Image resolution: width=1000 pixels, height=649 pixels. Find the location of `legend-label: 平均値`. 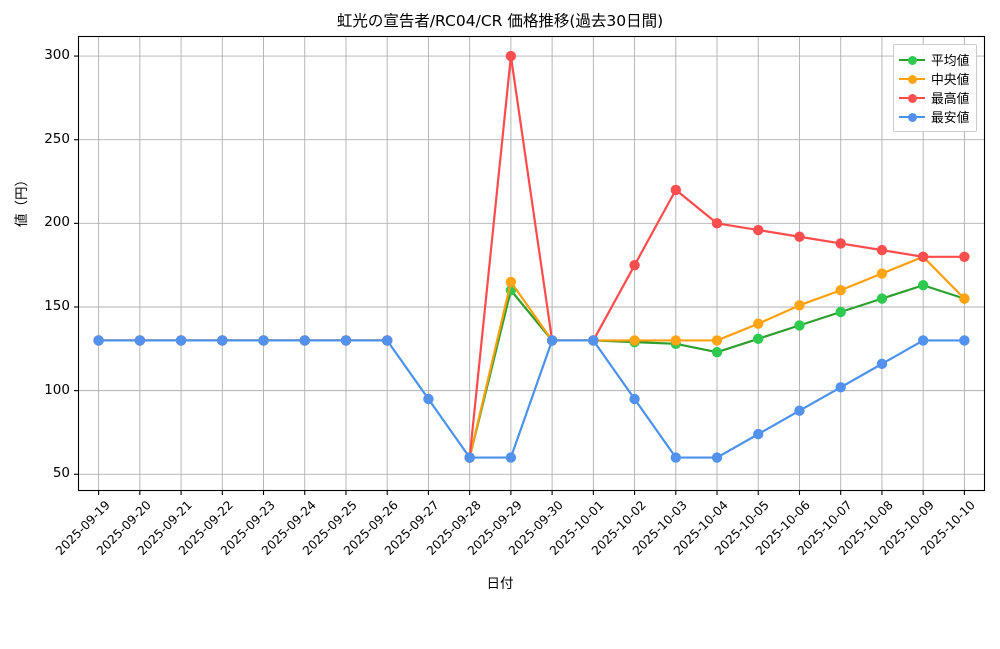

legend-label: 平均値 is located at coordinates (950, 61).